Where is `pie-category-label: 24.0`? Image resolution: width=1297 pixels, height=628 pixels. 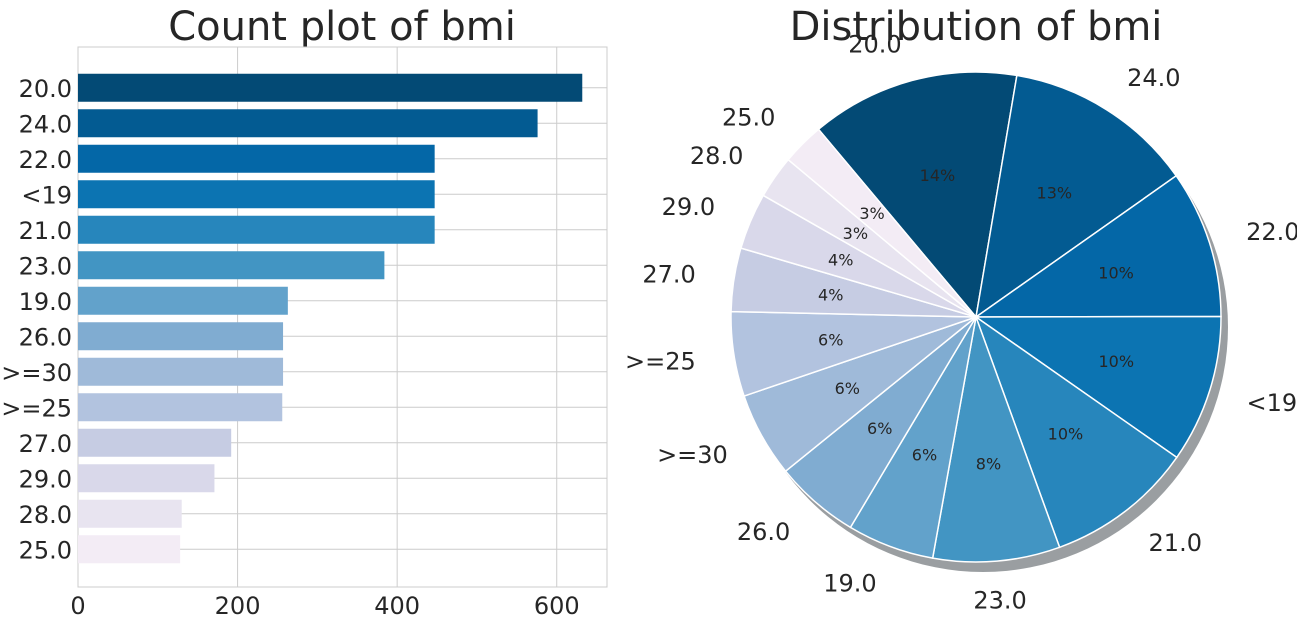
pie-category-label: 24.0 is located at coordinates (1153, 78).